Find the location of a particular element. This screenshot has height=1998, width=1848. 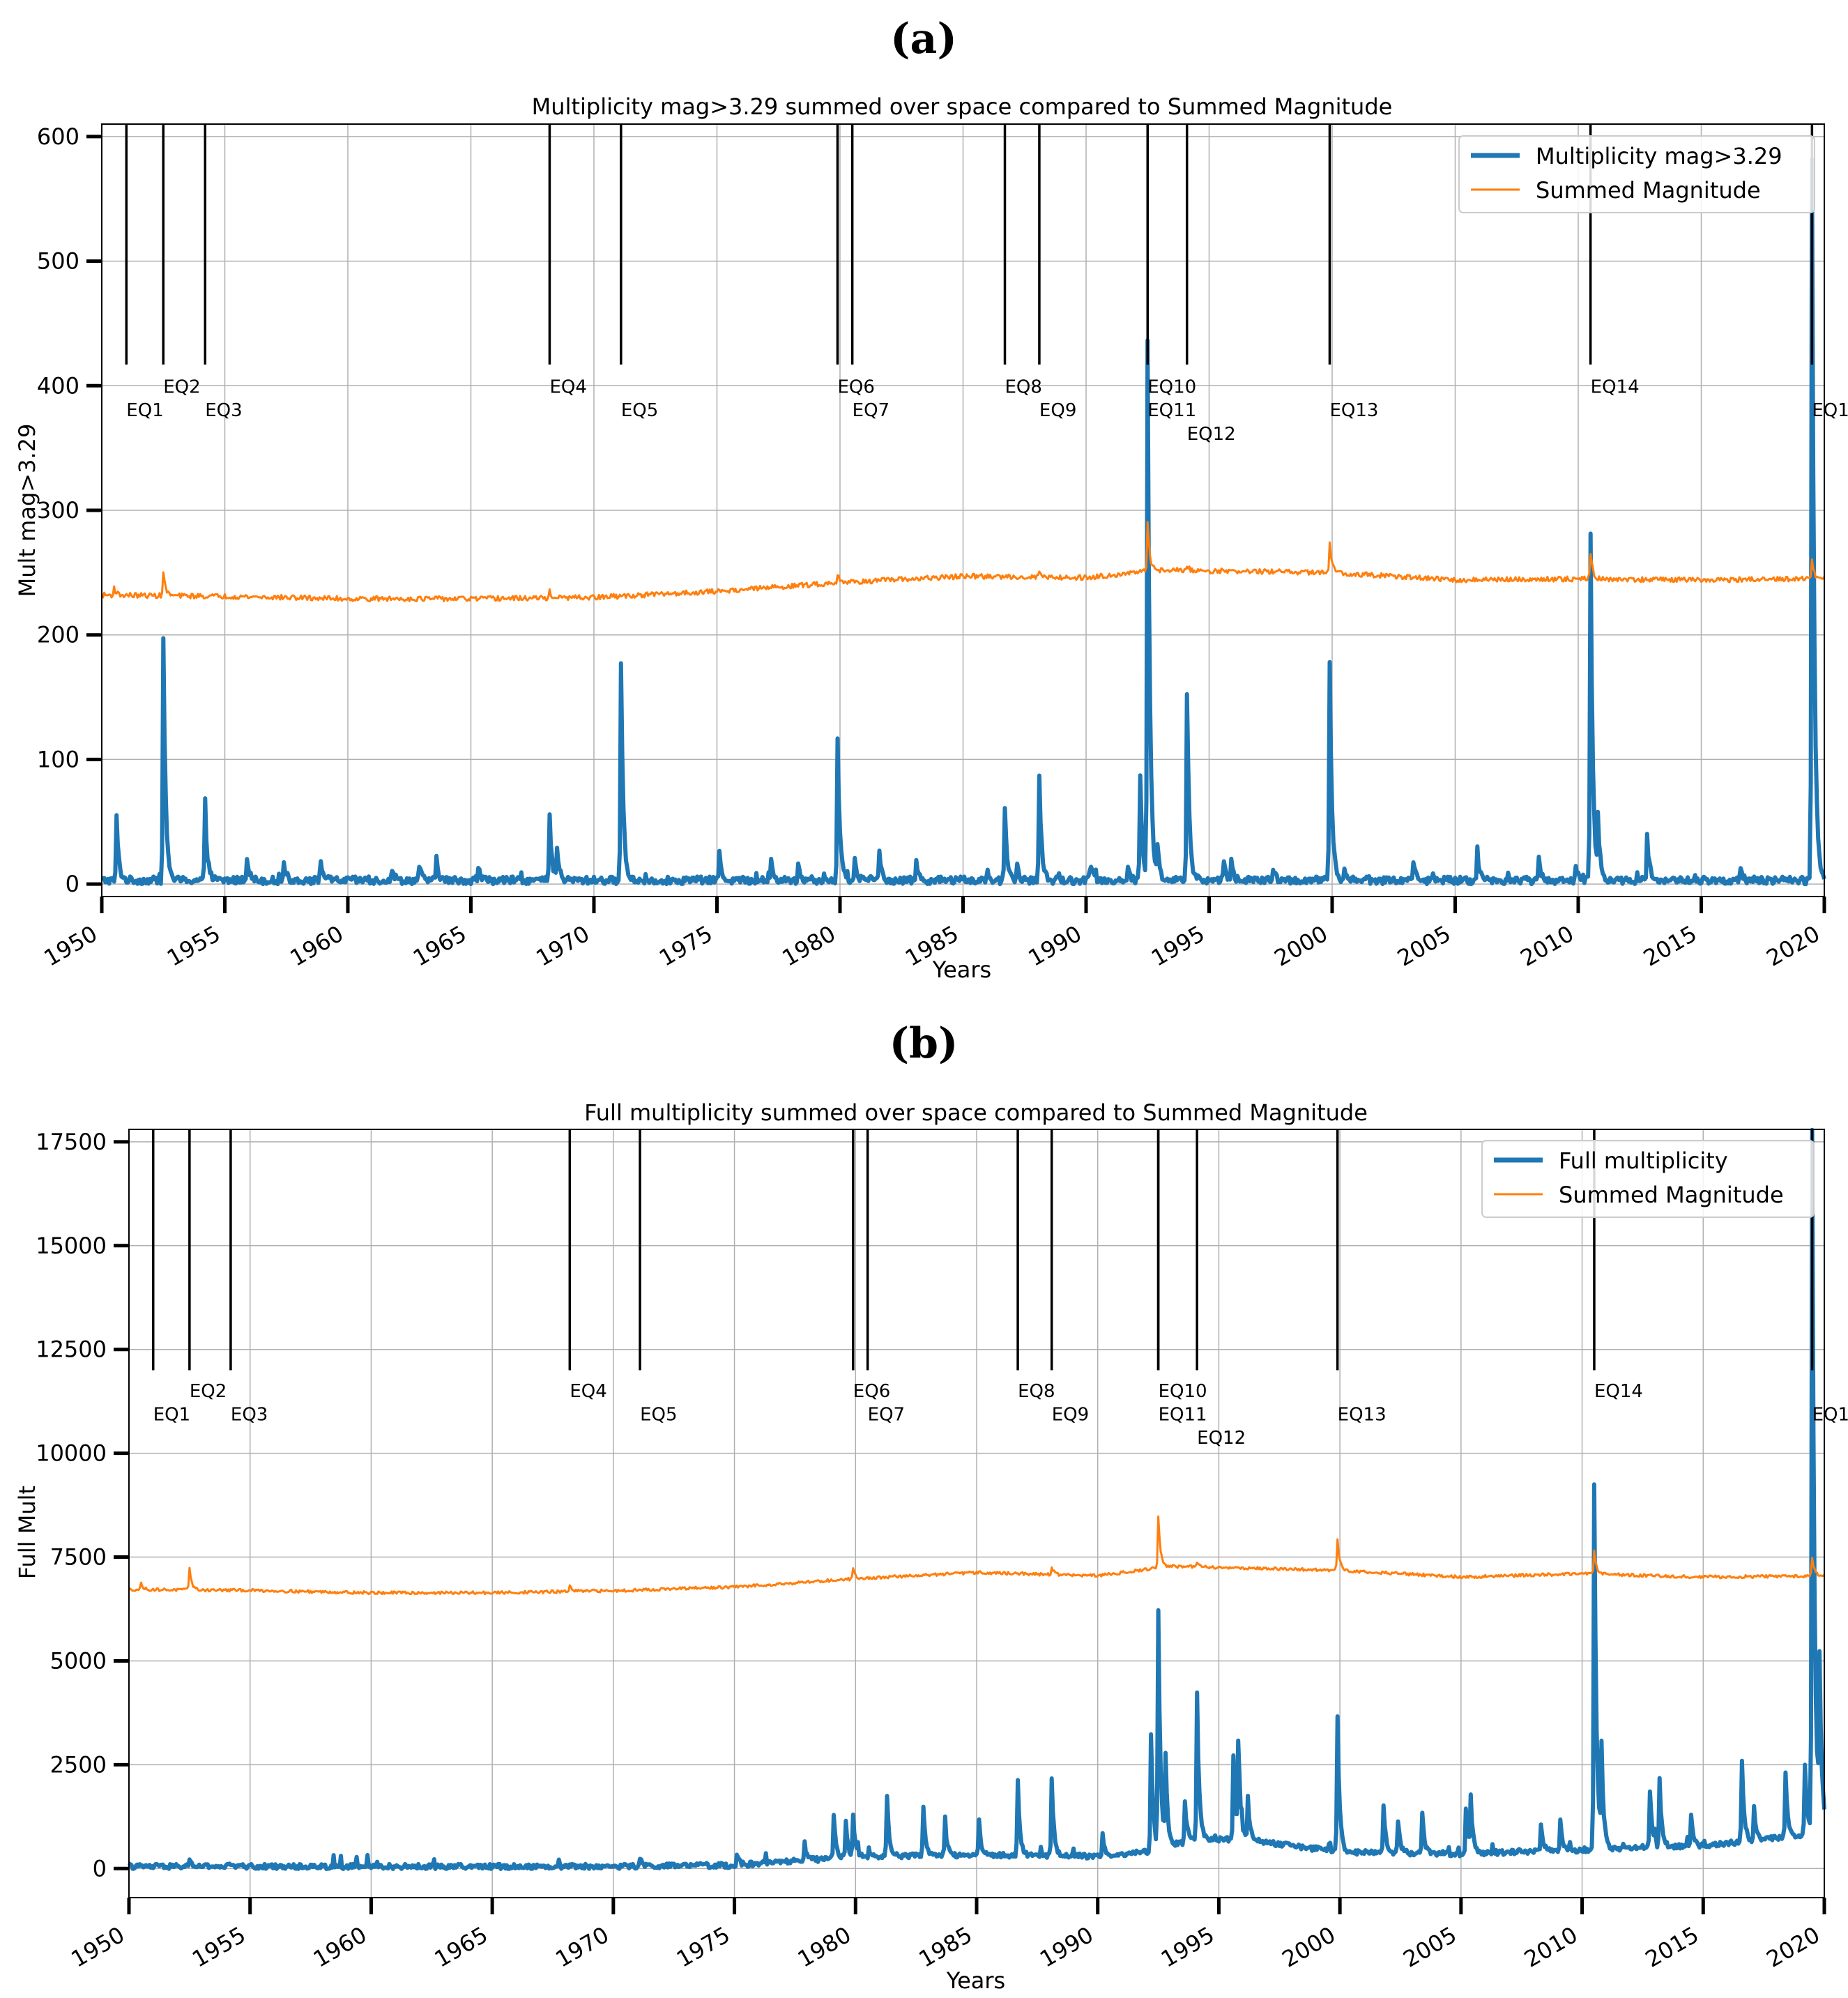

panel-a-legend-label-1: Summed Magnitude is located at coordinates (1648, 190).